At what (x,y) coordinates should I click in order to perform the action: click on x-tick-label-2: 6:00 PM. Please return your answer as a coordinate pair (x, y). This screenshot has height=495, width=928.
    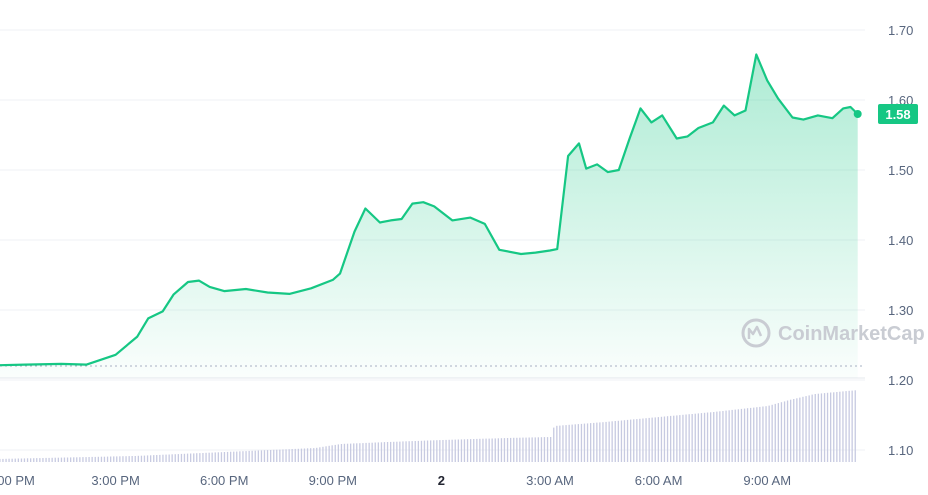
    Looking at the image, I should click on (224, 480).